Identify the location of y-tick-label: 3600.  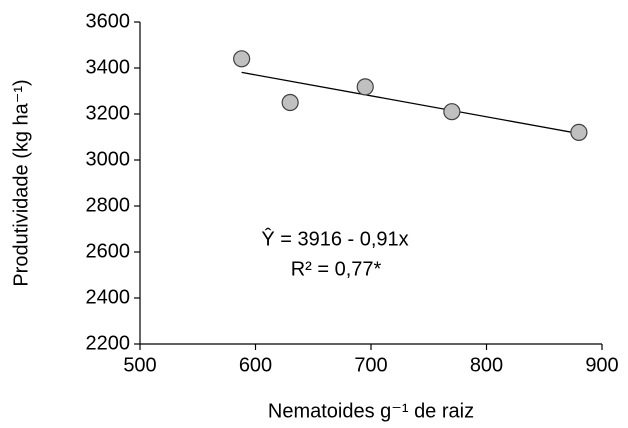
(108, 21).